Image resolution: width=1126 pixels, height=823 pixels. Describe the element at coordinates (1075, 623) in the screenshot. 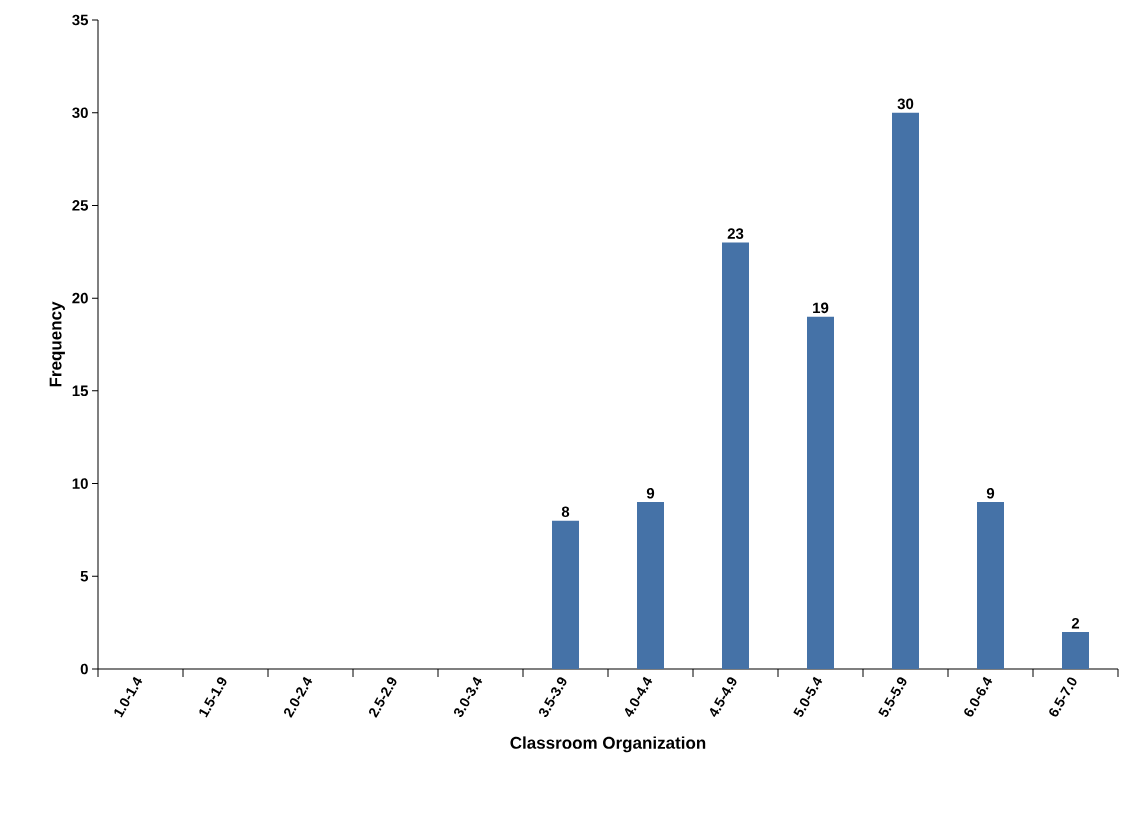

I see `data-label: 2` at that location.